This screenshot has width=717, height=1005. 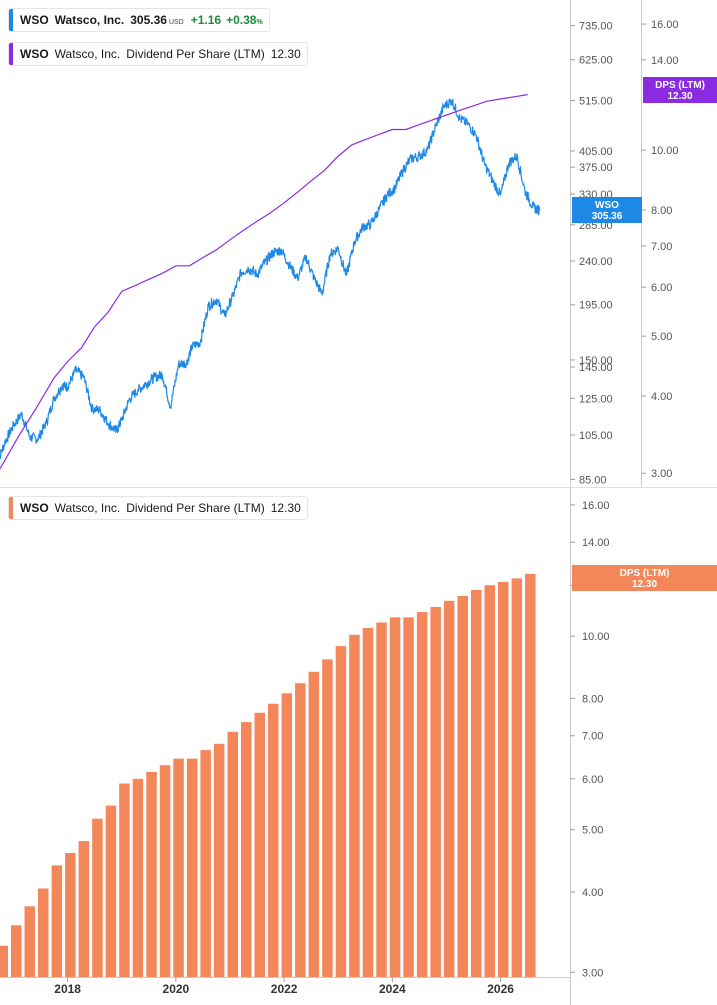 I want to click on dps-legend-bottom-company: Watsco, Inc., so click(x=87, y=508).